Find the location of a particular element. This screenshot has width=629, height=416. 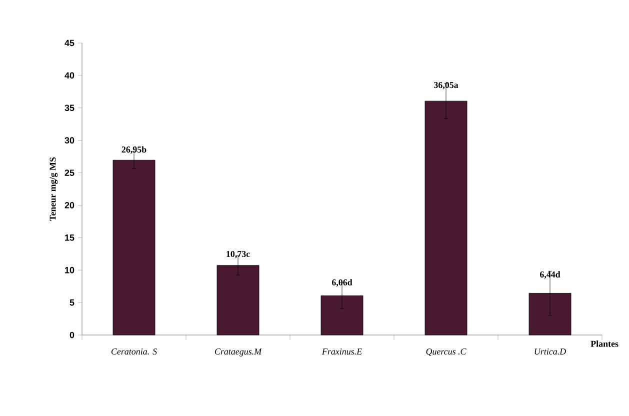

data-label: 6,06d is located at coordinates (342, 283).